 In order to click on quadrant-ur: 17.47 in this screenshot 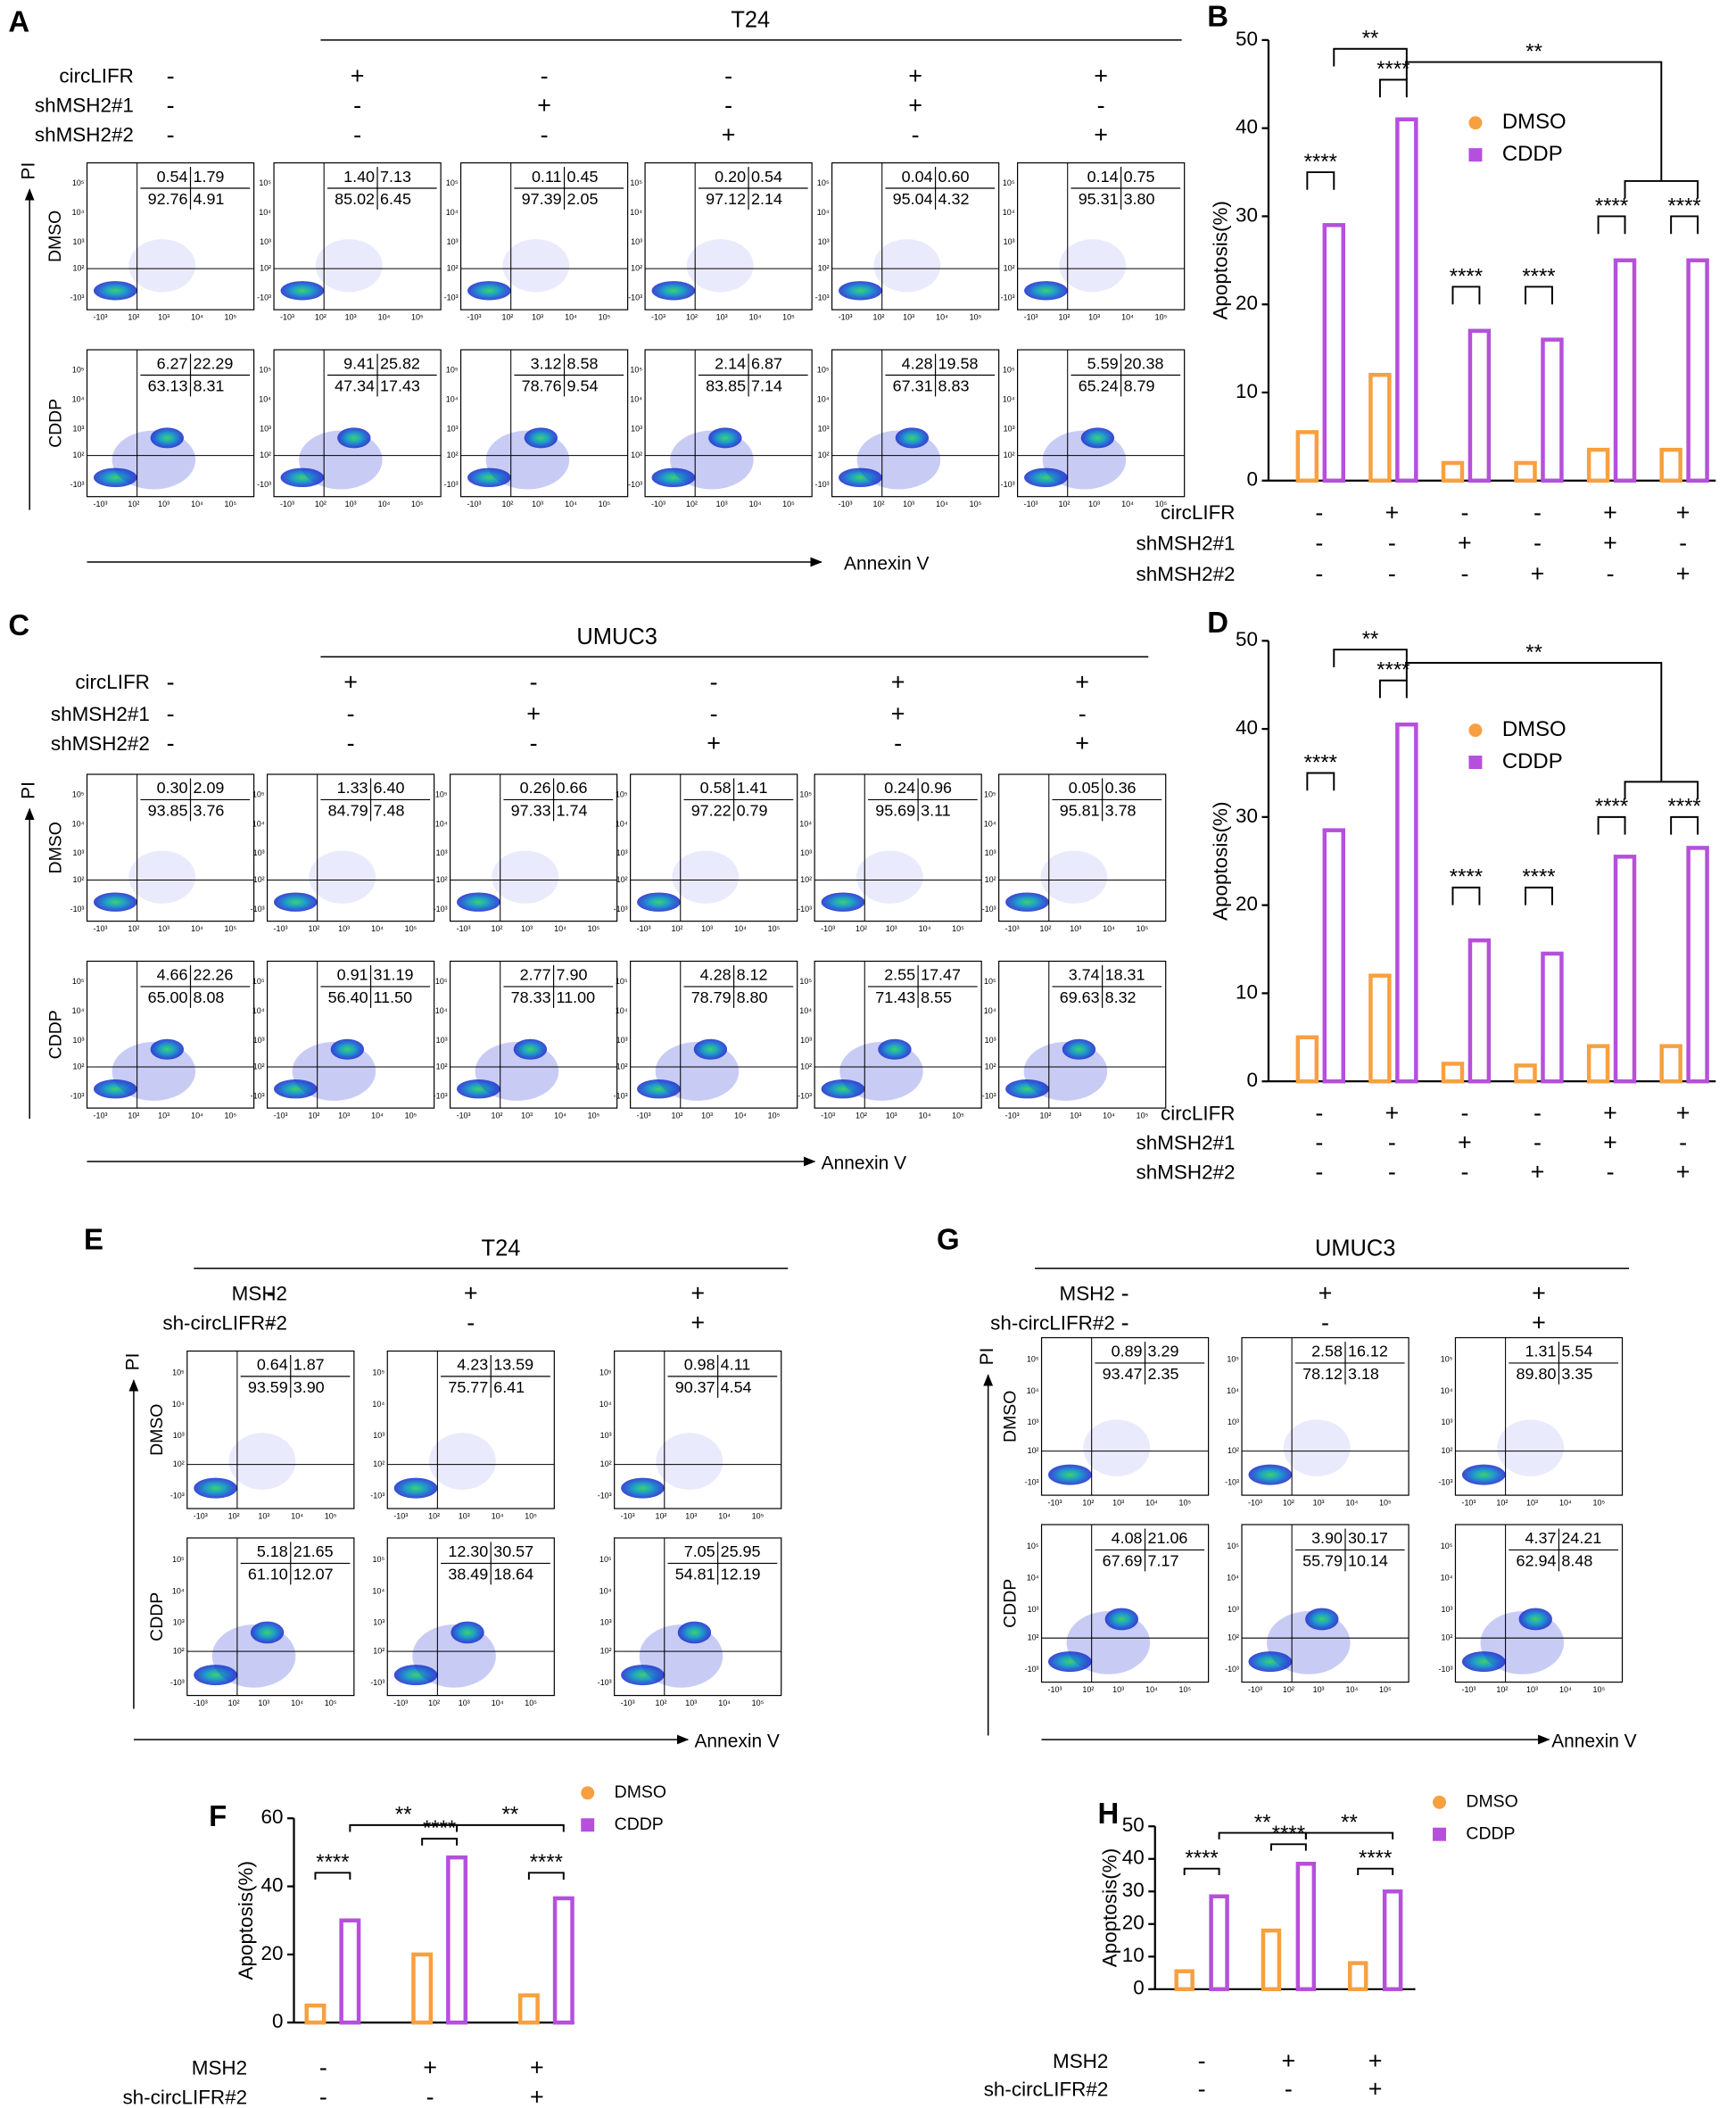, I will do `click(941, 975)`.